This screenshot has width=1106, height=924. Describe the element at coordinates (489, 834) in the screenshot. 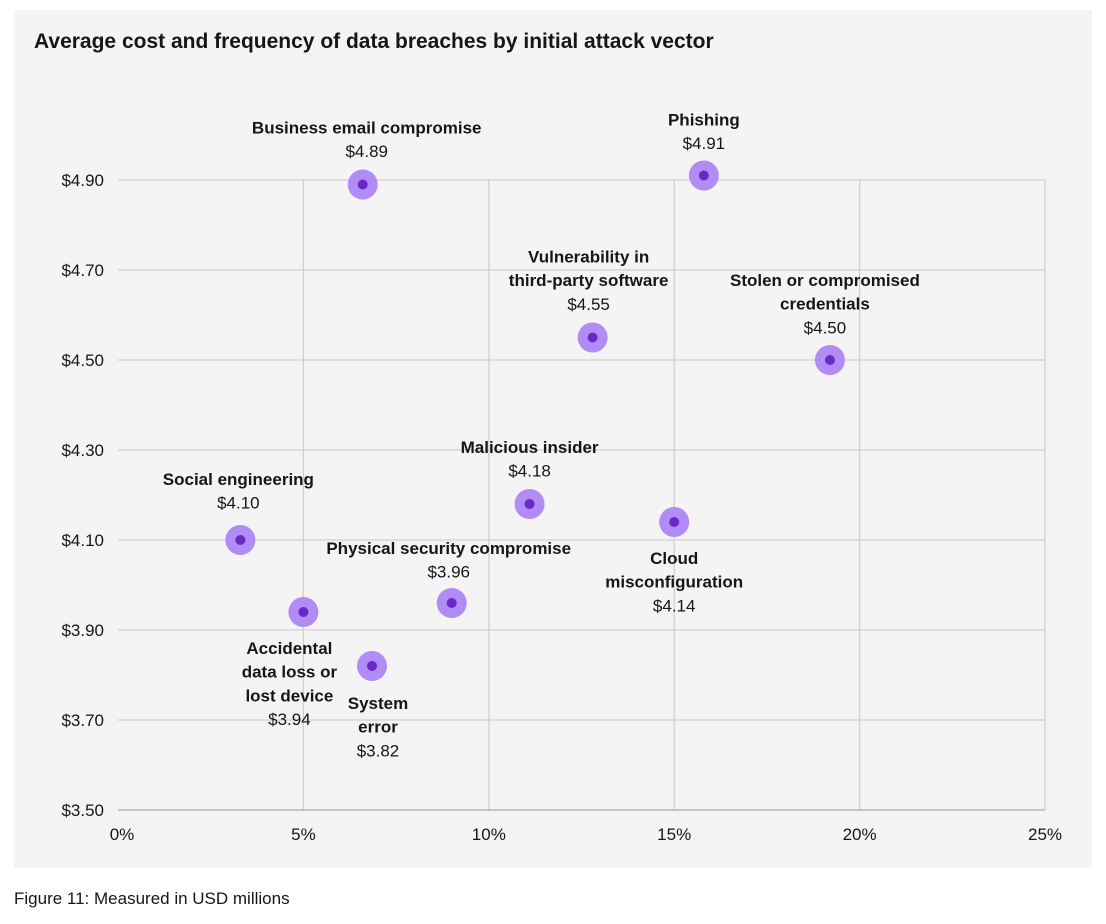

I see `x-tick-label: 10%` at that location.